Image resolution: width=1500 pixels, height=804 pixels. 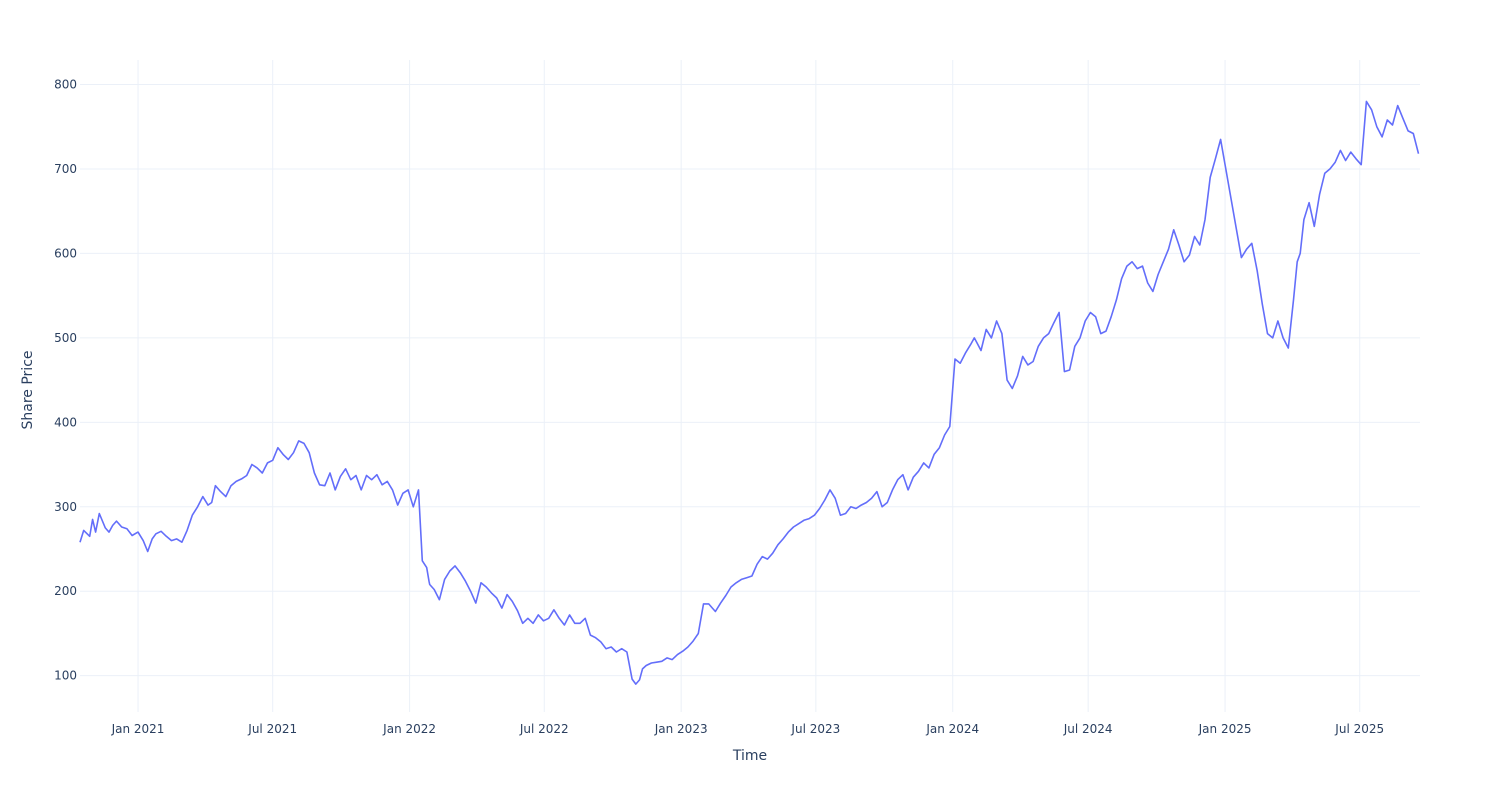 What do you see at coordinates (65, 338) in the screenshot?
I see `y-tick-label: 500` at bounding box center [65, 338].